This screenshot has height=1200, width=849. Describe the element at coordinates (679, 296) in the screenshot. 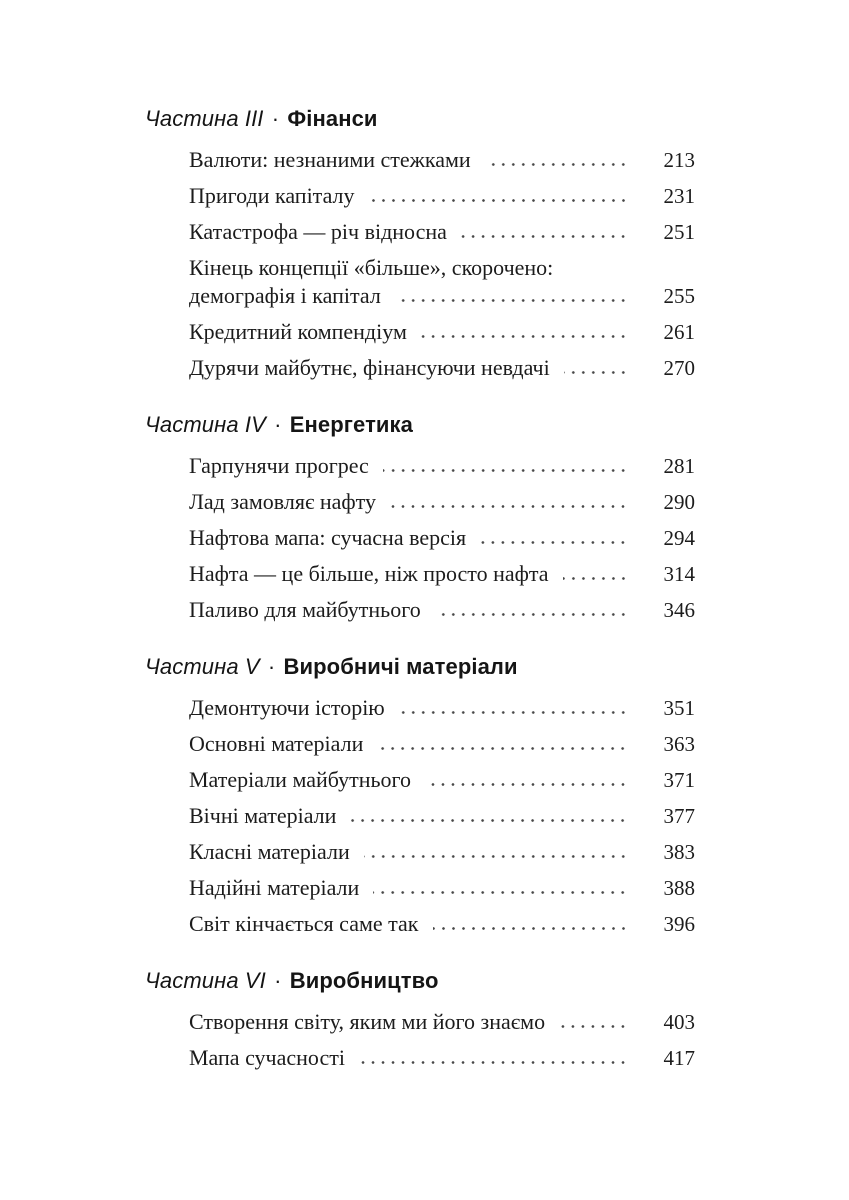

I see `chapter-page-number: 255` at that location.